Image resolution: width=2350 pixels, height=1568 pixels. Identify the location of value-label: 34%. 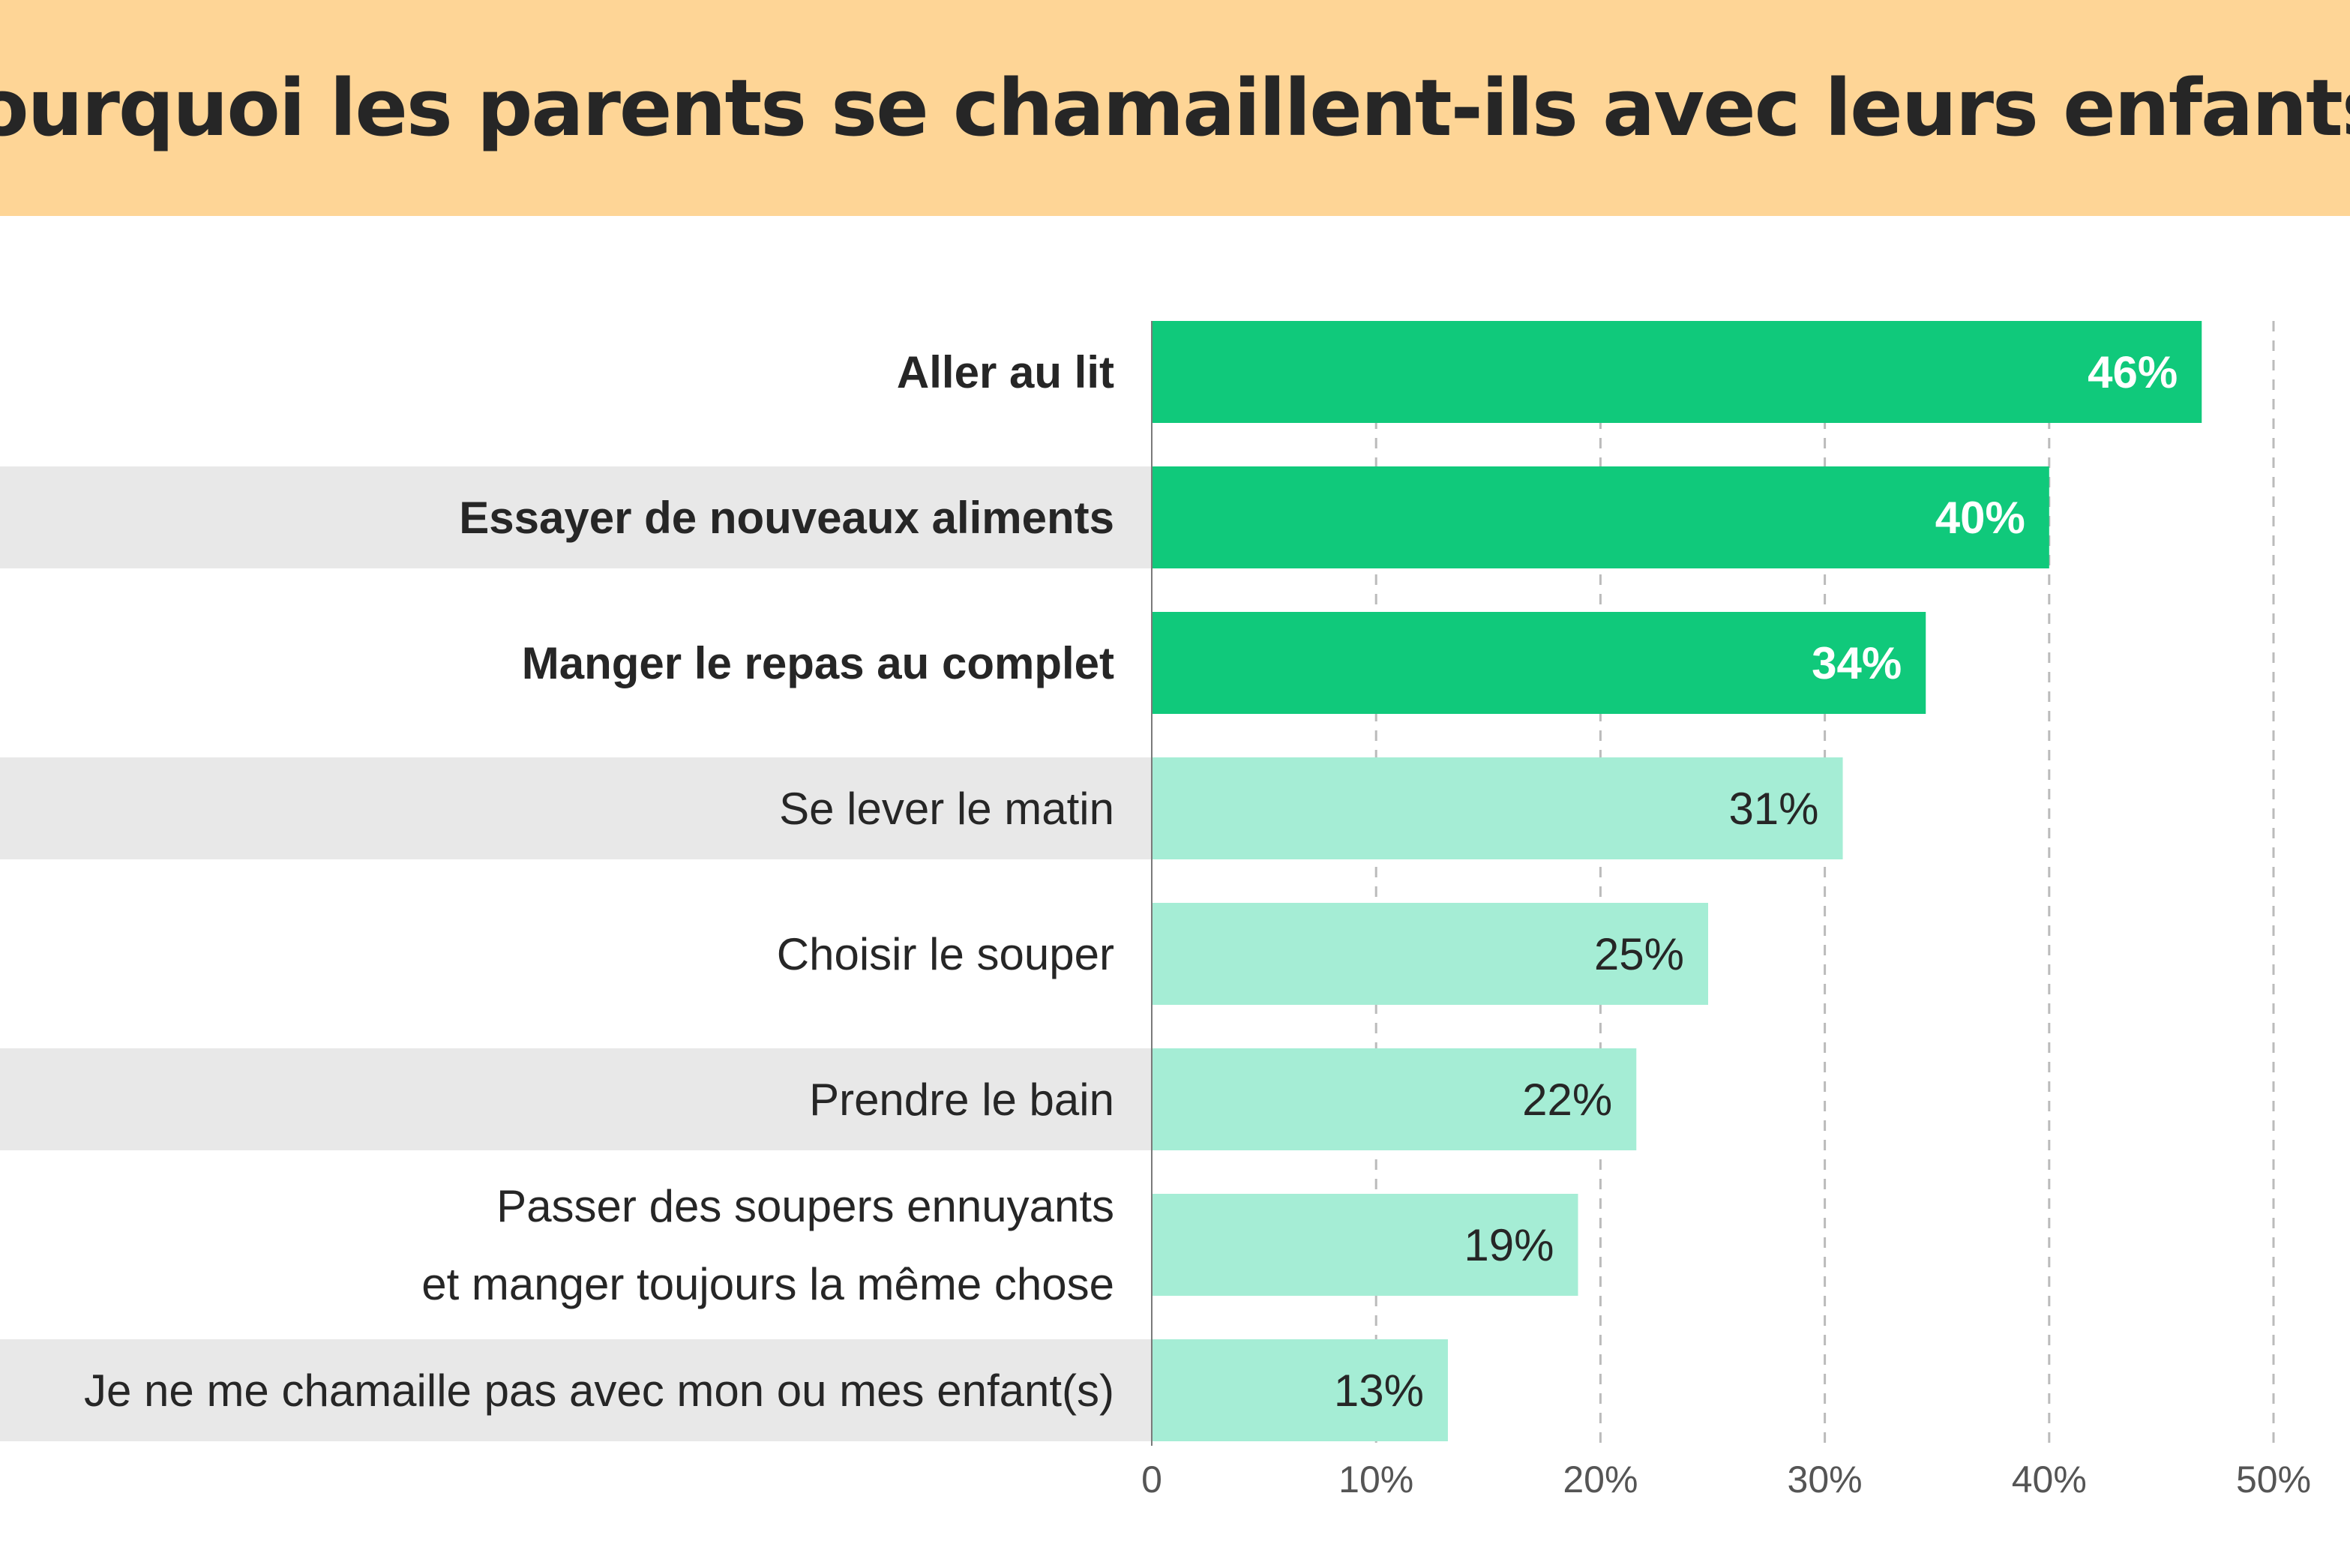
(1857, 663).